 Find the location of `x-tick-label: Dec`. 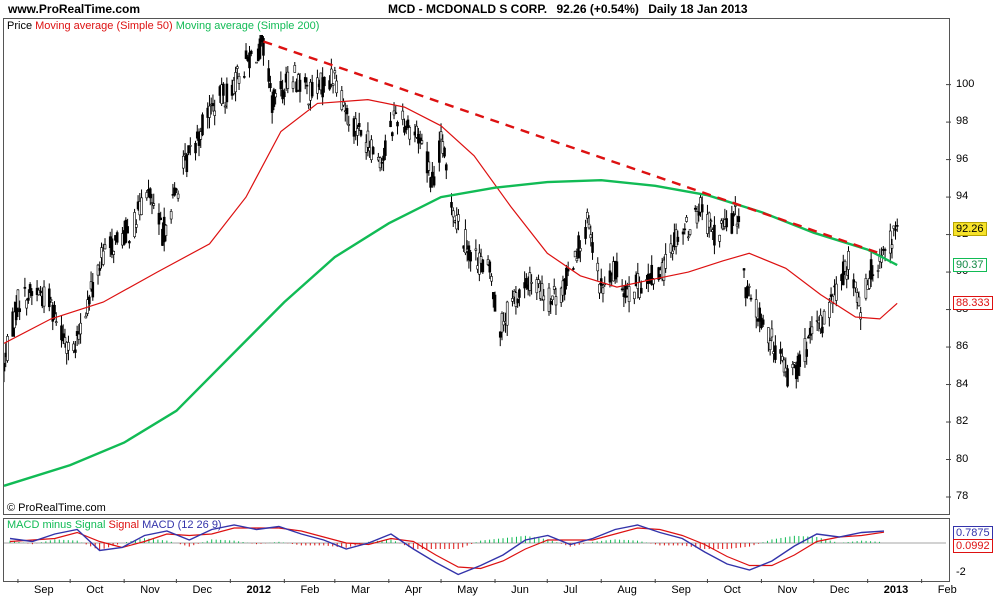

x-tick-label: Dec is located at coordinates (839, 590).